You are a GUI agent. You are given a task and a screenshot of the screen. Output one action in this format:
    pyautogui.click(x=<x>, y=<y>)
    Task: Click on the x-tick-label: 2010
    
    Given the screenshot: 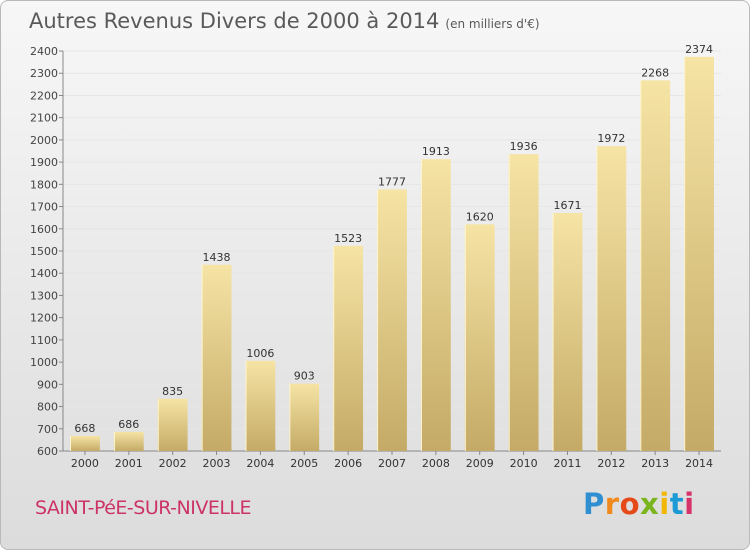 What is the action you would take?
    pyautogui.click(x=524, y=463)
    